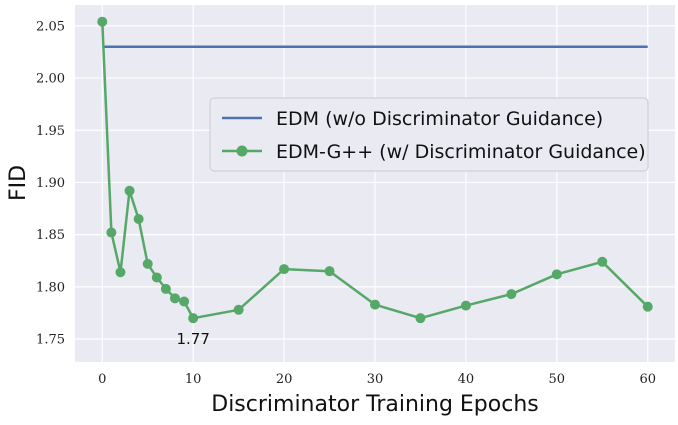 This screenshot has height=425, width=678. I want to click on y-tick-label: 1.75, so click(50, 340).